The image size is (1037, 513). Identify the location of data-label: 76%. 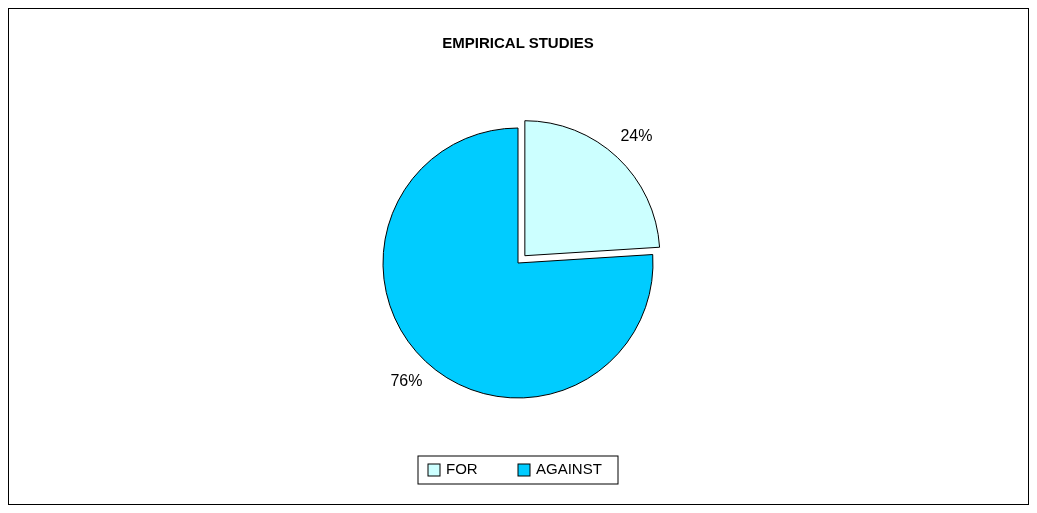
(406, 381).